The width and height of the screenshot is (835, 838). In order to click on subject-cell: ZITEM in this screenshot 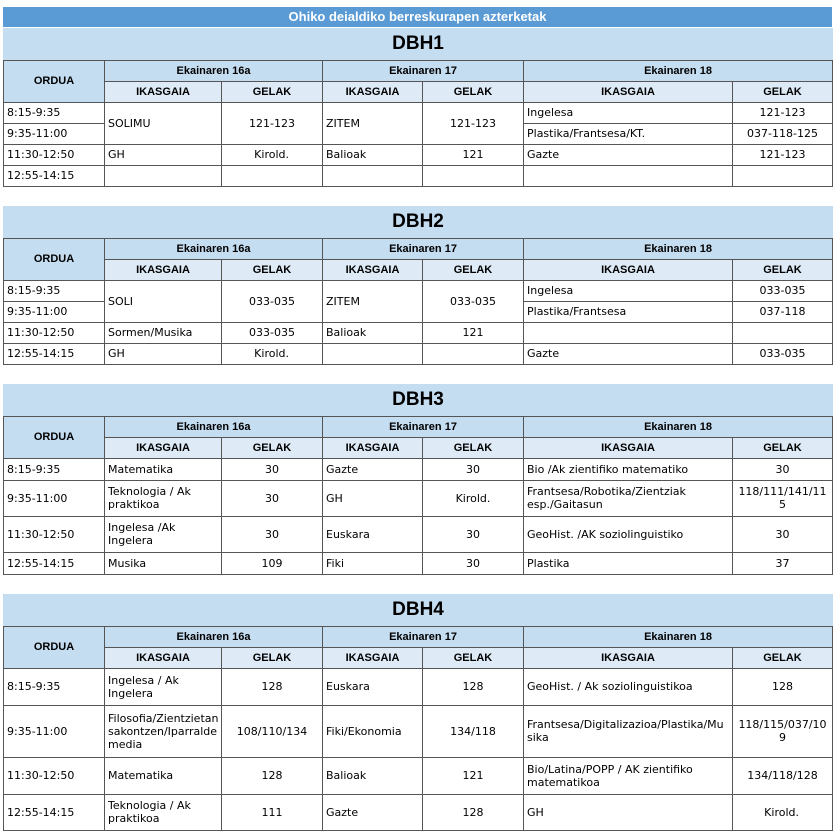, I will do `click(372, 123)`.